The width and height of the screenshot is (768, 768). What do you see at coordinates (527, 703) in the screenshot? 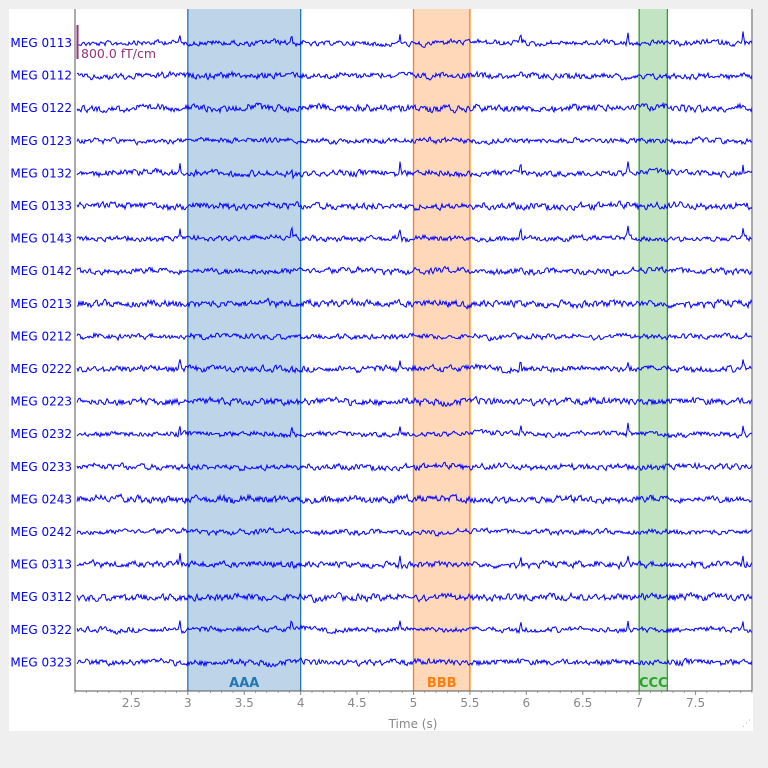
I see `x-tick-label: 6` at bounding box center [527, 703].